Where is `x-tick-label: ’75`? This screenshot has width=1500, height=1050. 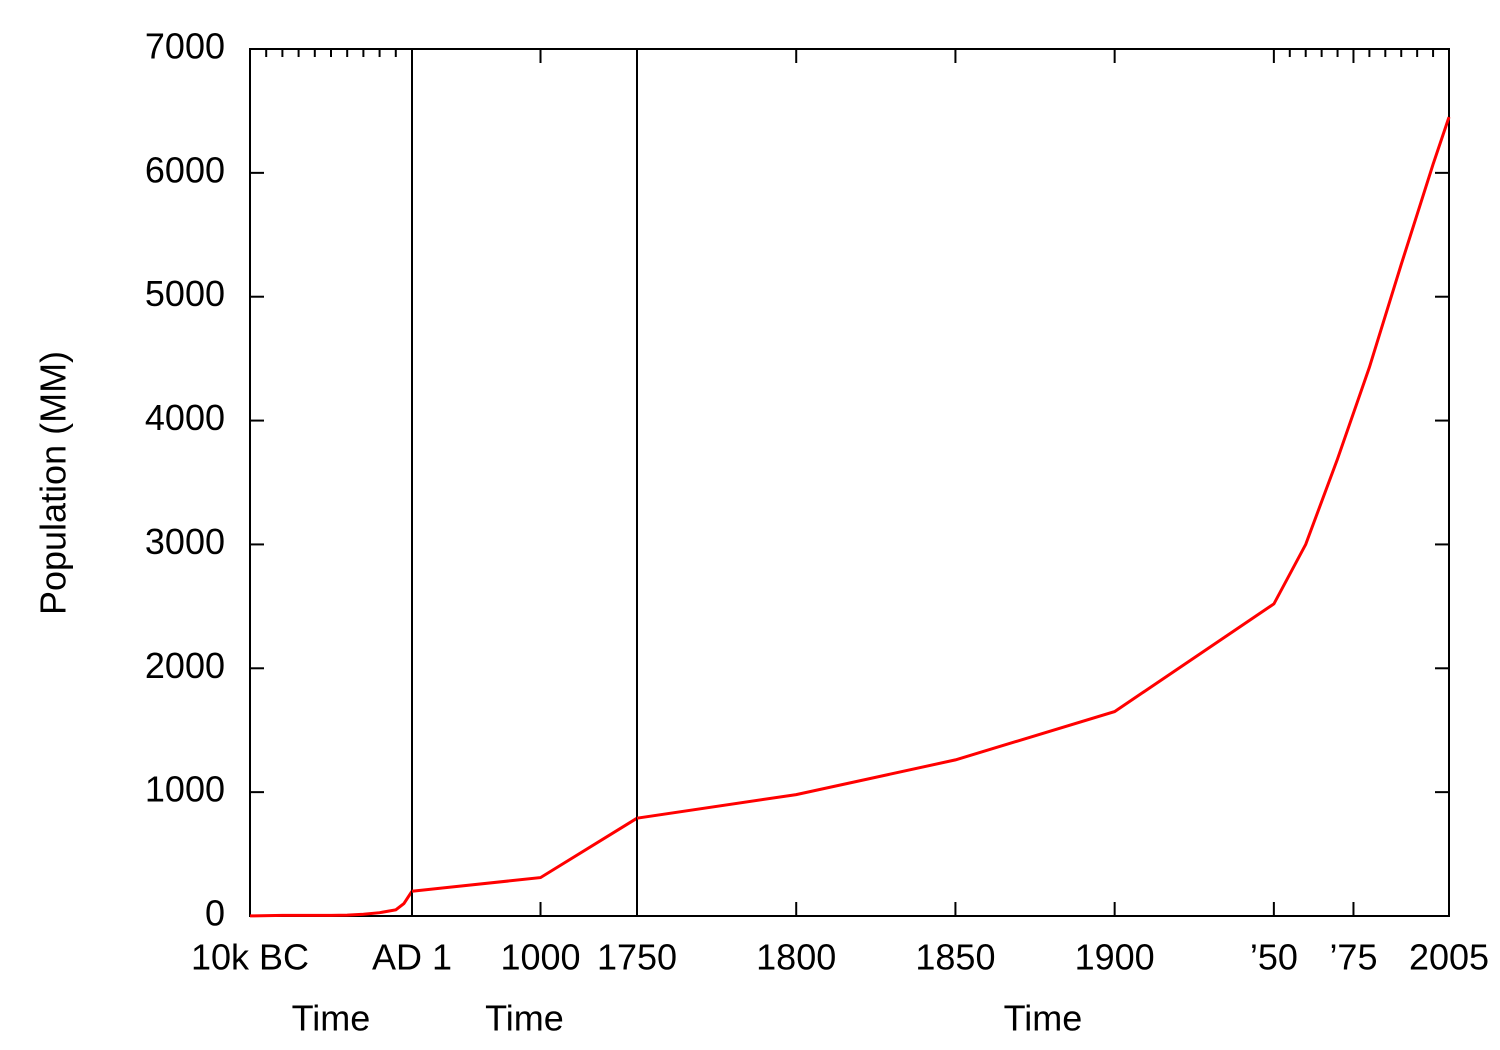 x-tick-label: ’75 is located at coordinates (1353, 957).